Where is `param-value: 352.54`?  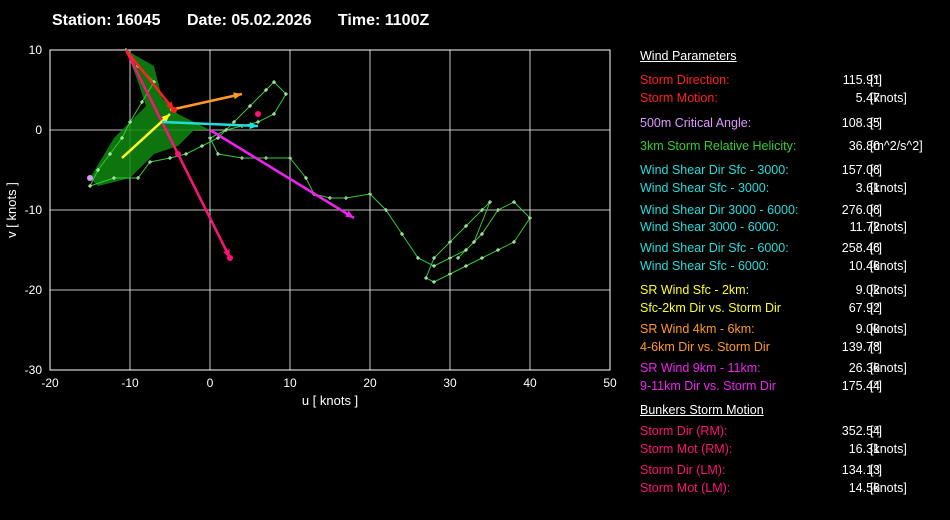 param-value: 352.54 is located at coordinates (860, 431).